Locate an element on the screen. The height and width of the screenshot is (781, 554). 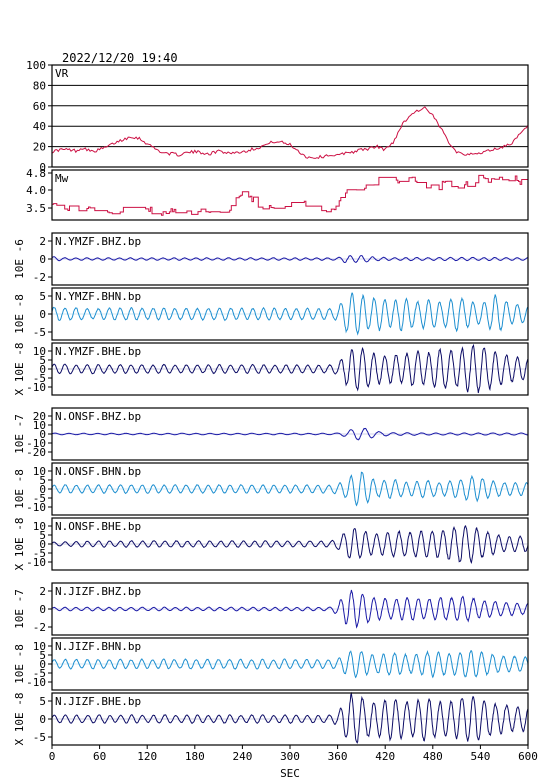
ytick-label: 20 is located at coordinates (39, 416).